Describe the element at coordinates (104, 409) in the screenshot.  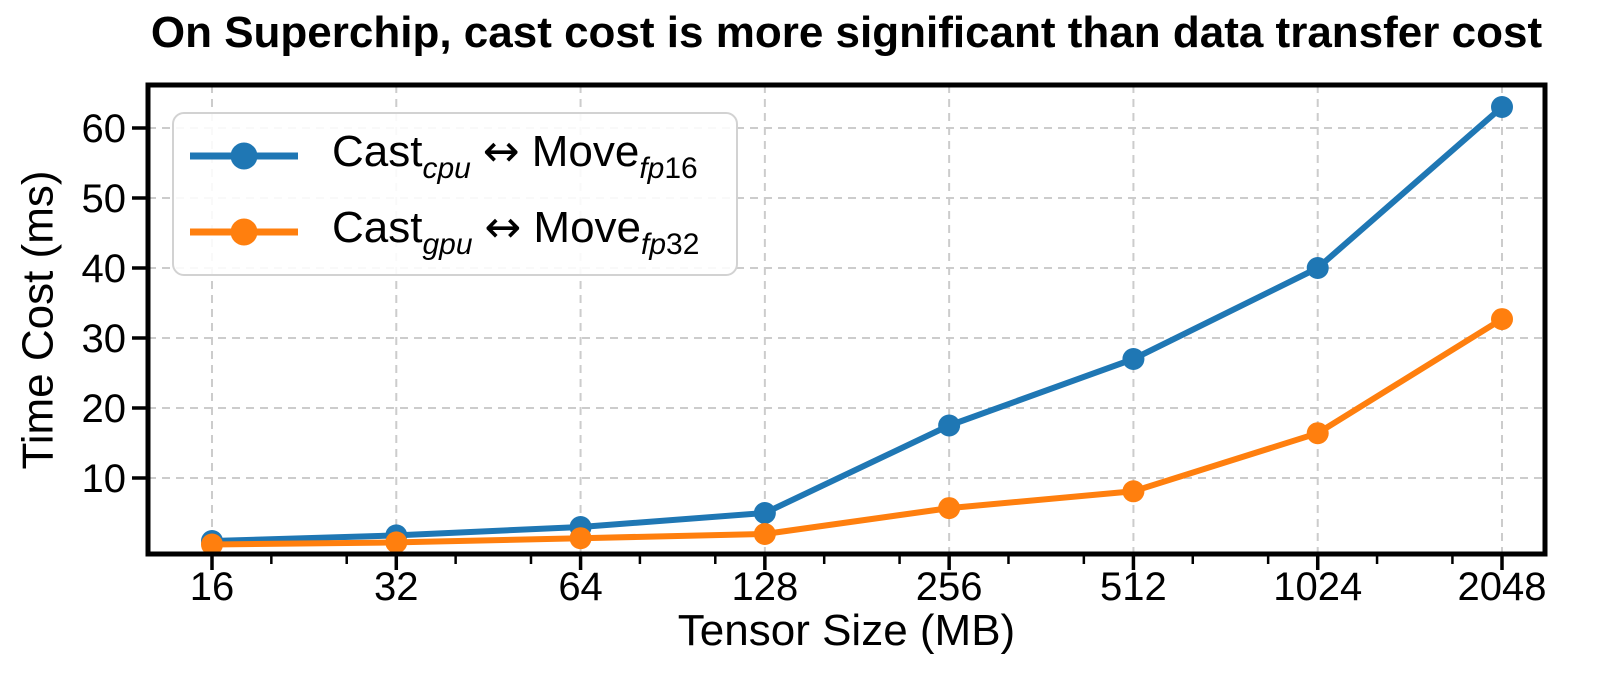
I see `y-tick-label-20: 20` at that location.